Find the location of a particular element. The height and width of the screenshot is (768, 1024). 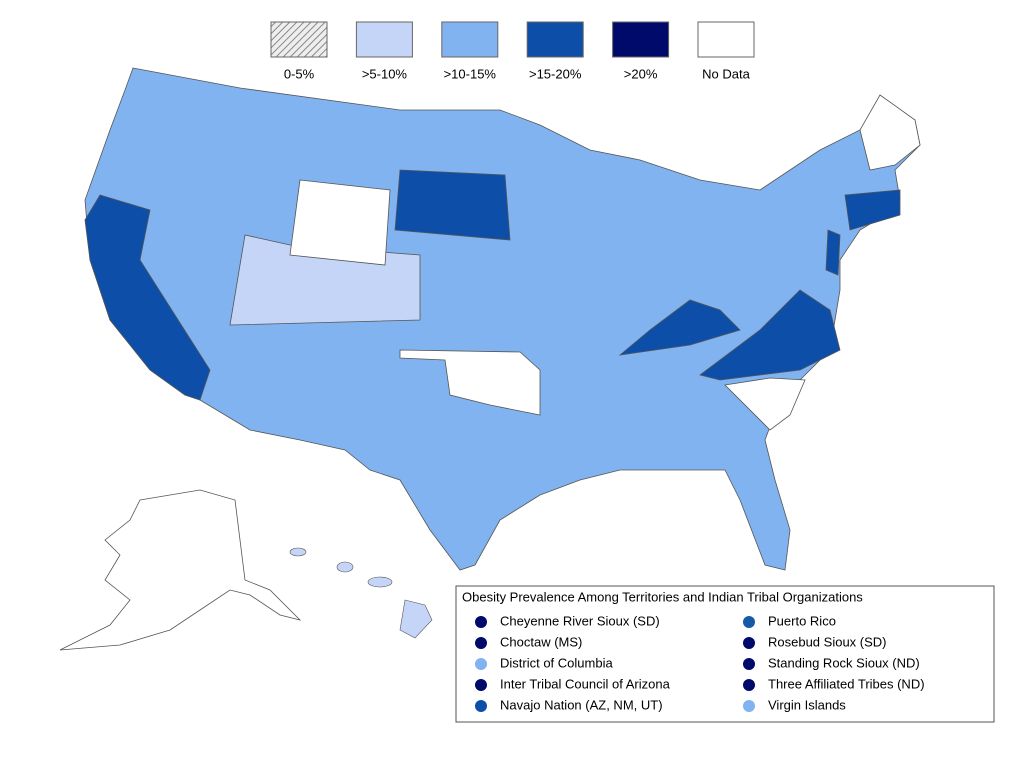

state-new-jersey is located at coordinates (833, 252).